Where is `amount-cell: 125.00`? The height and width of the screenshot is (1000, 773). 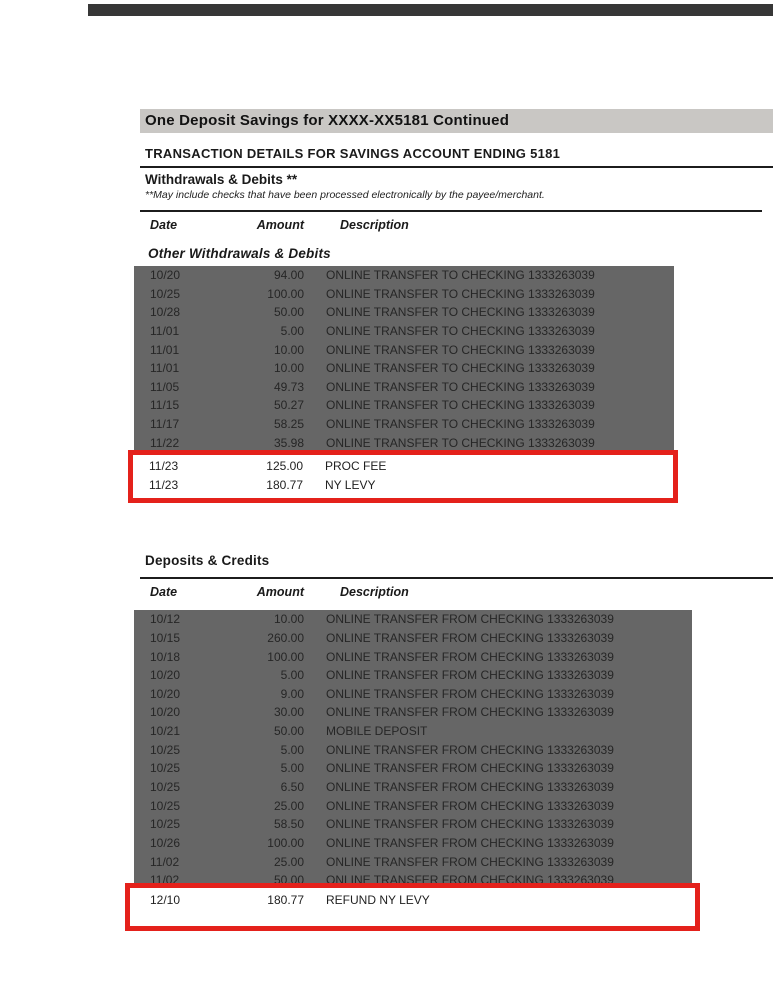
amount-cell: 125.00 is located at coordinates (284, 466).